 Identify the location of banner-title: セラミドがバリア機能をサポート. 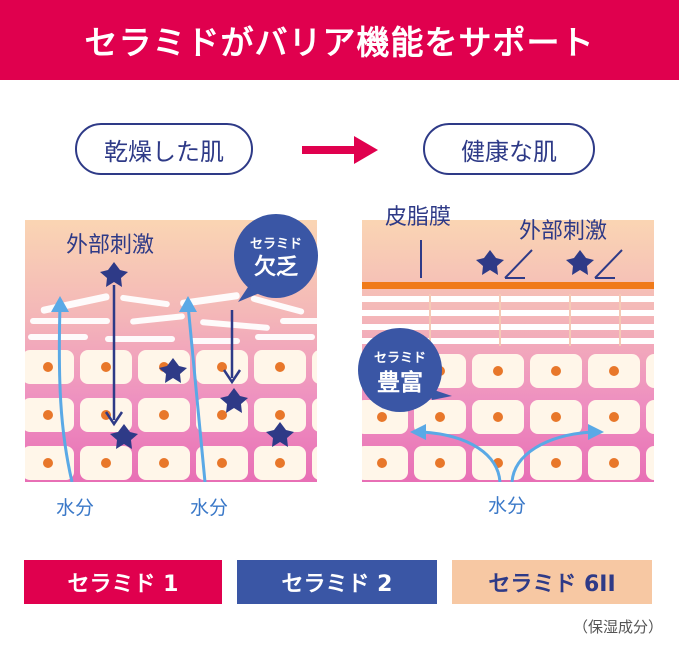
(339, 42).